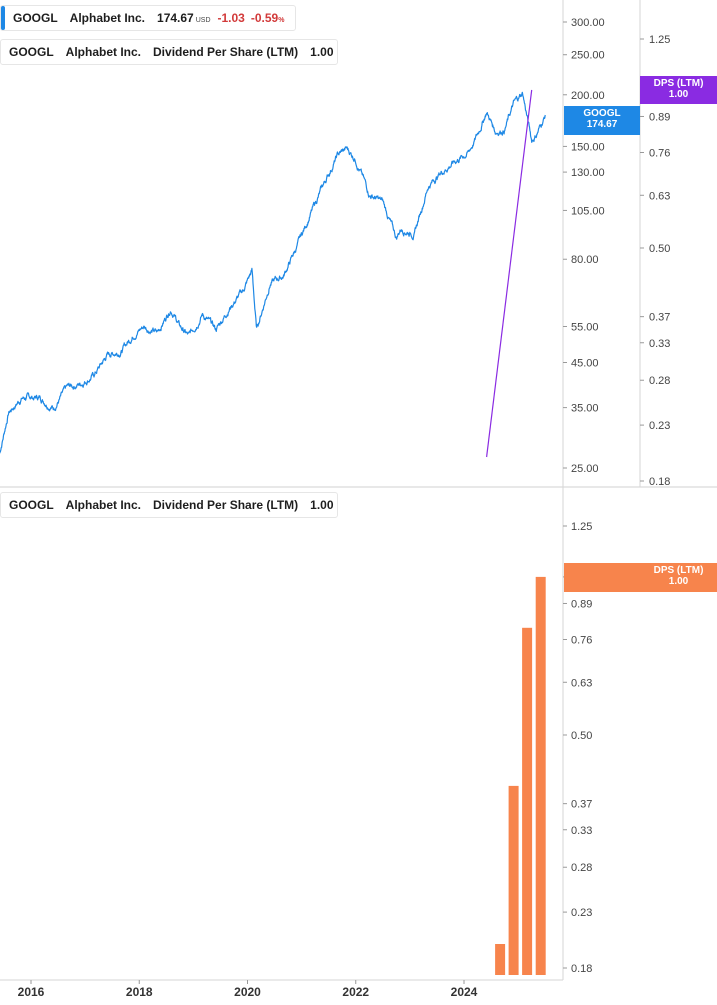 The height and width of the screenshot is (1005, 717). What do you see at coordinates (678, 94) in the screenshot?
I see `dps-top-badge-value: 1.00` at bounding box center [678, 94].